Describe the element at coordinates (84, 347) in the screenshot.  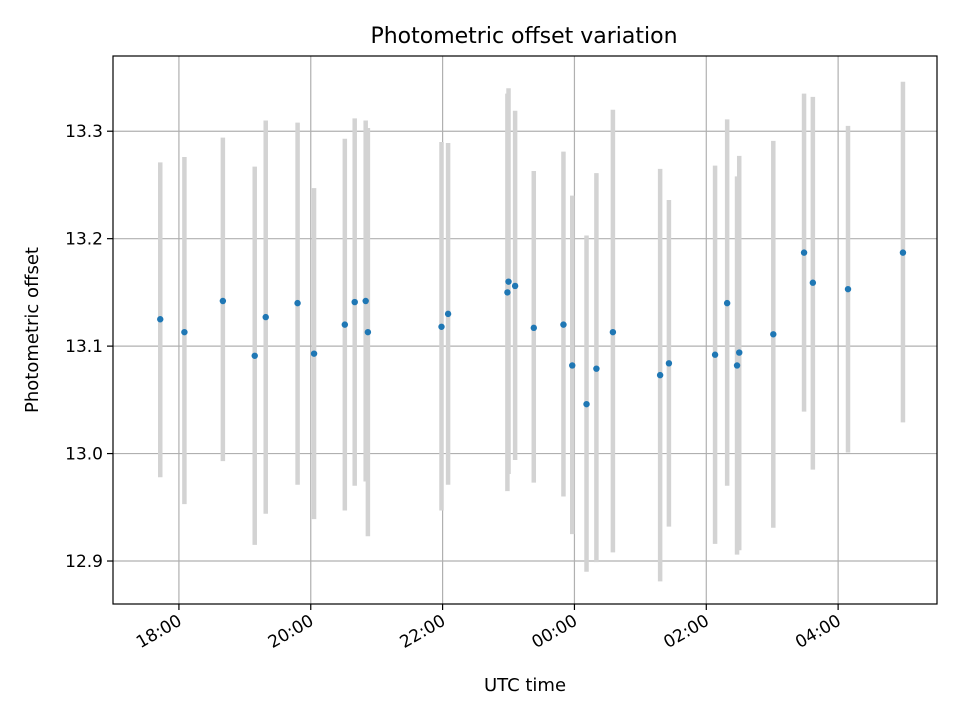
I see `y-tick-label: 13.1` at that location.